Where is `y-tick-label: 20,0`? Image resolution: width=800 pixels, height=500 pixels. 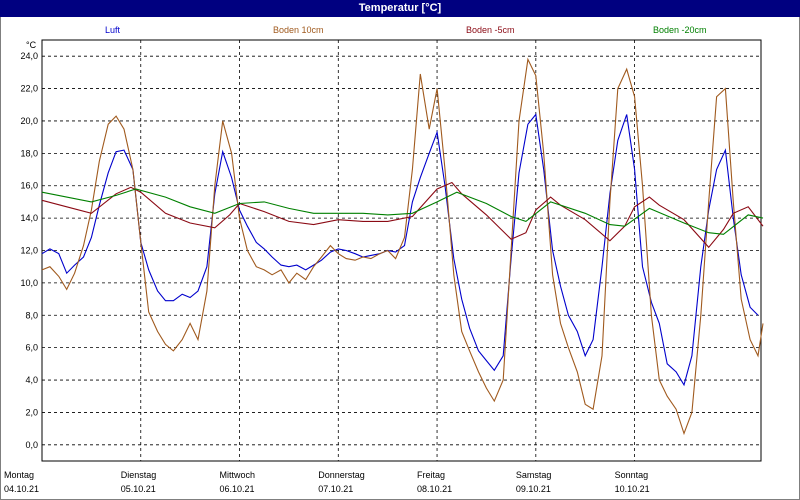 y-tick-label: 20,0 is located at coordinates (29, 121).